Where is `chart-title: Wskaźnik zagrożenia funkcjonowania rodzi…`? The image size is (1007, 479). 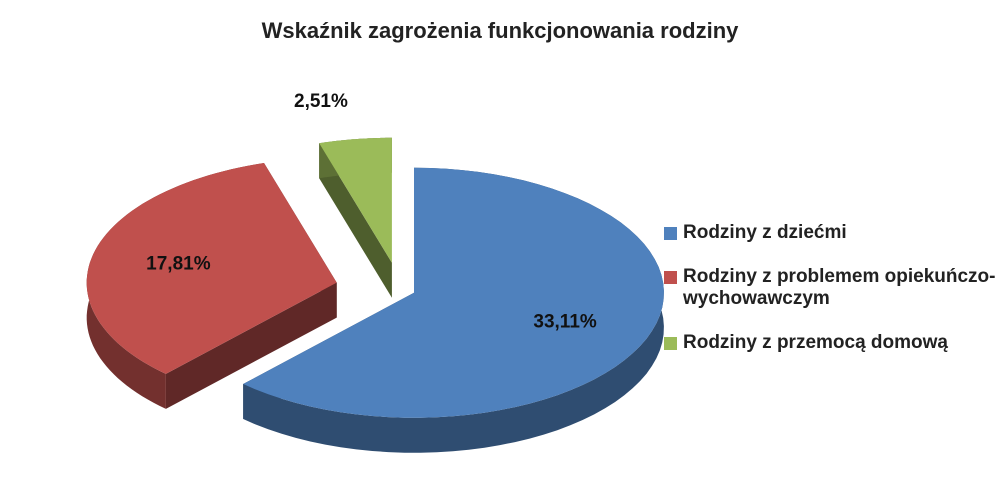 chart-title: Wskaźnik zagrożenia funkcjonowania rodzi… is located at coordinates (501, 30).